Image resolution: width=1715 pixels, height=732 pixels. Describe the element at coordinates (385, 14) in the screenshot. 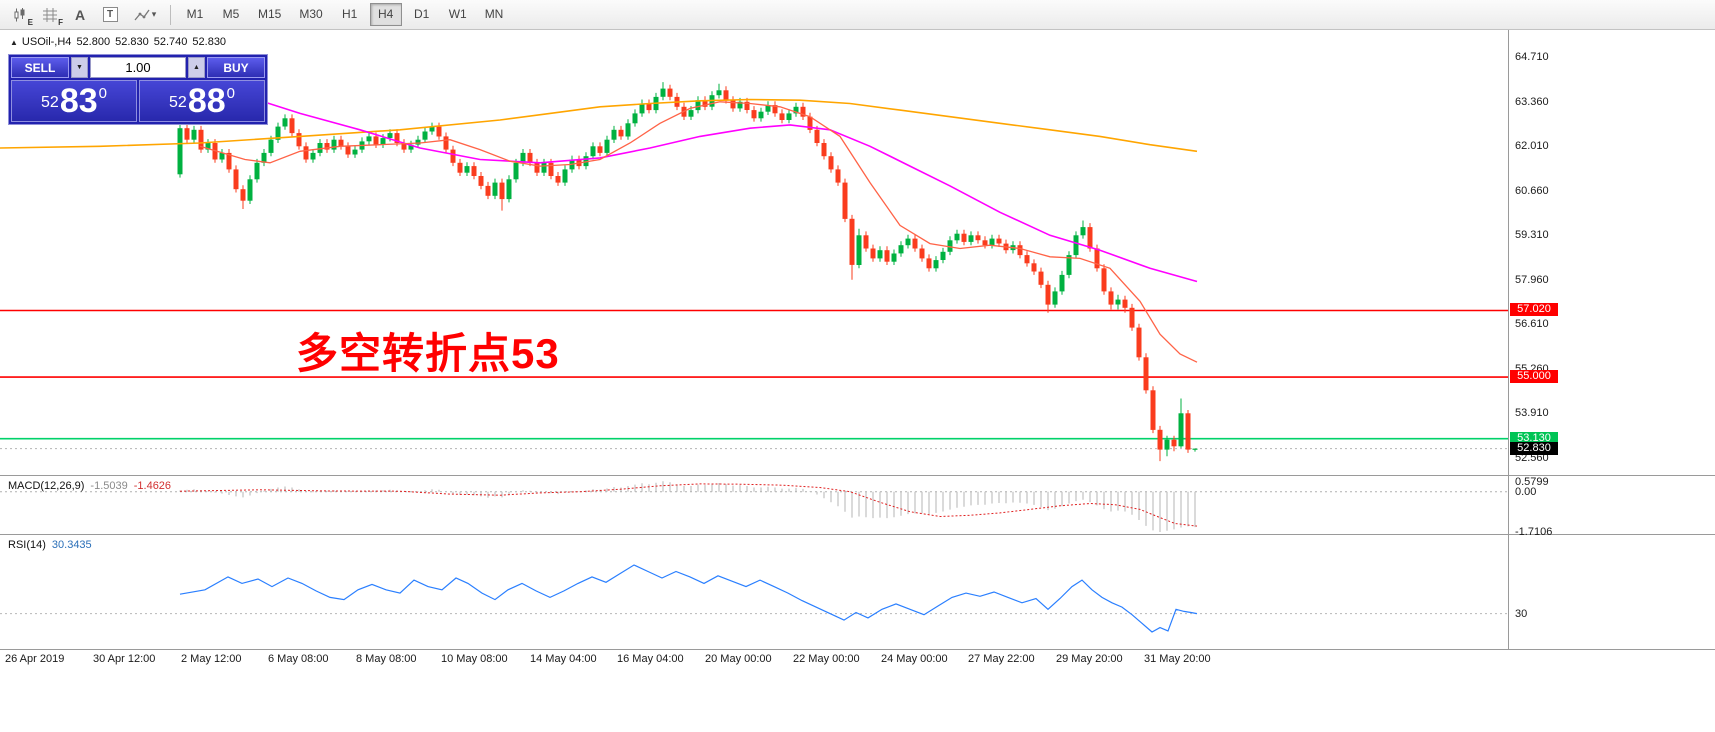

I see `timeframe-button-H4: H4` at that location.